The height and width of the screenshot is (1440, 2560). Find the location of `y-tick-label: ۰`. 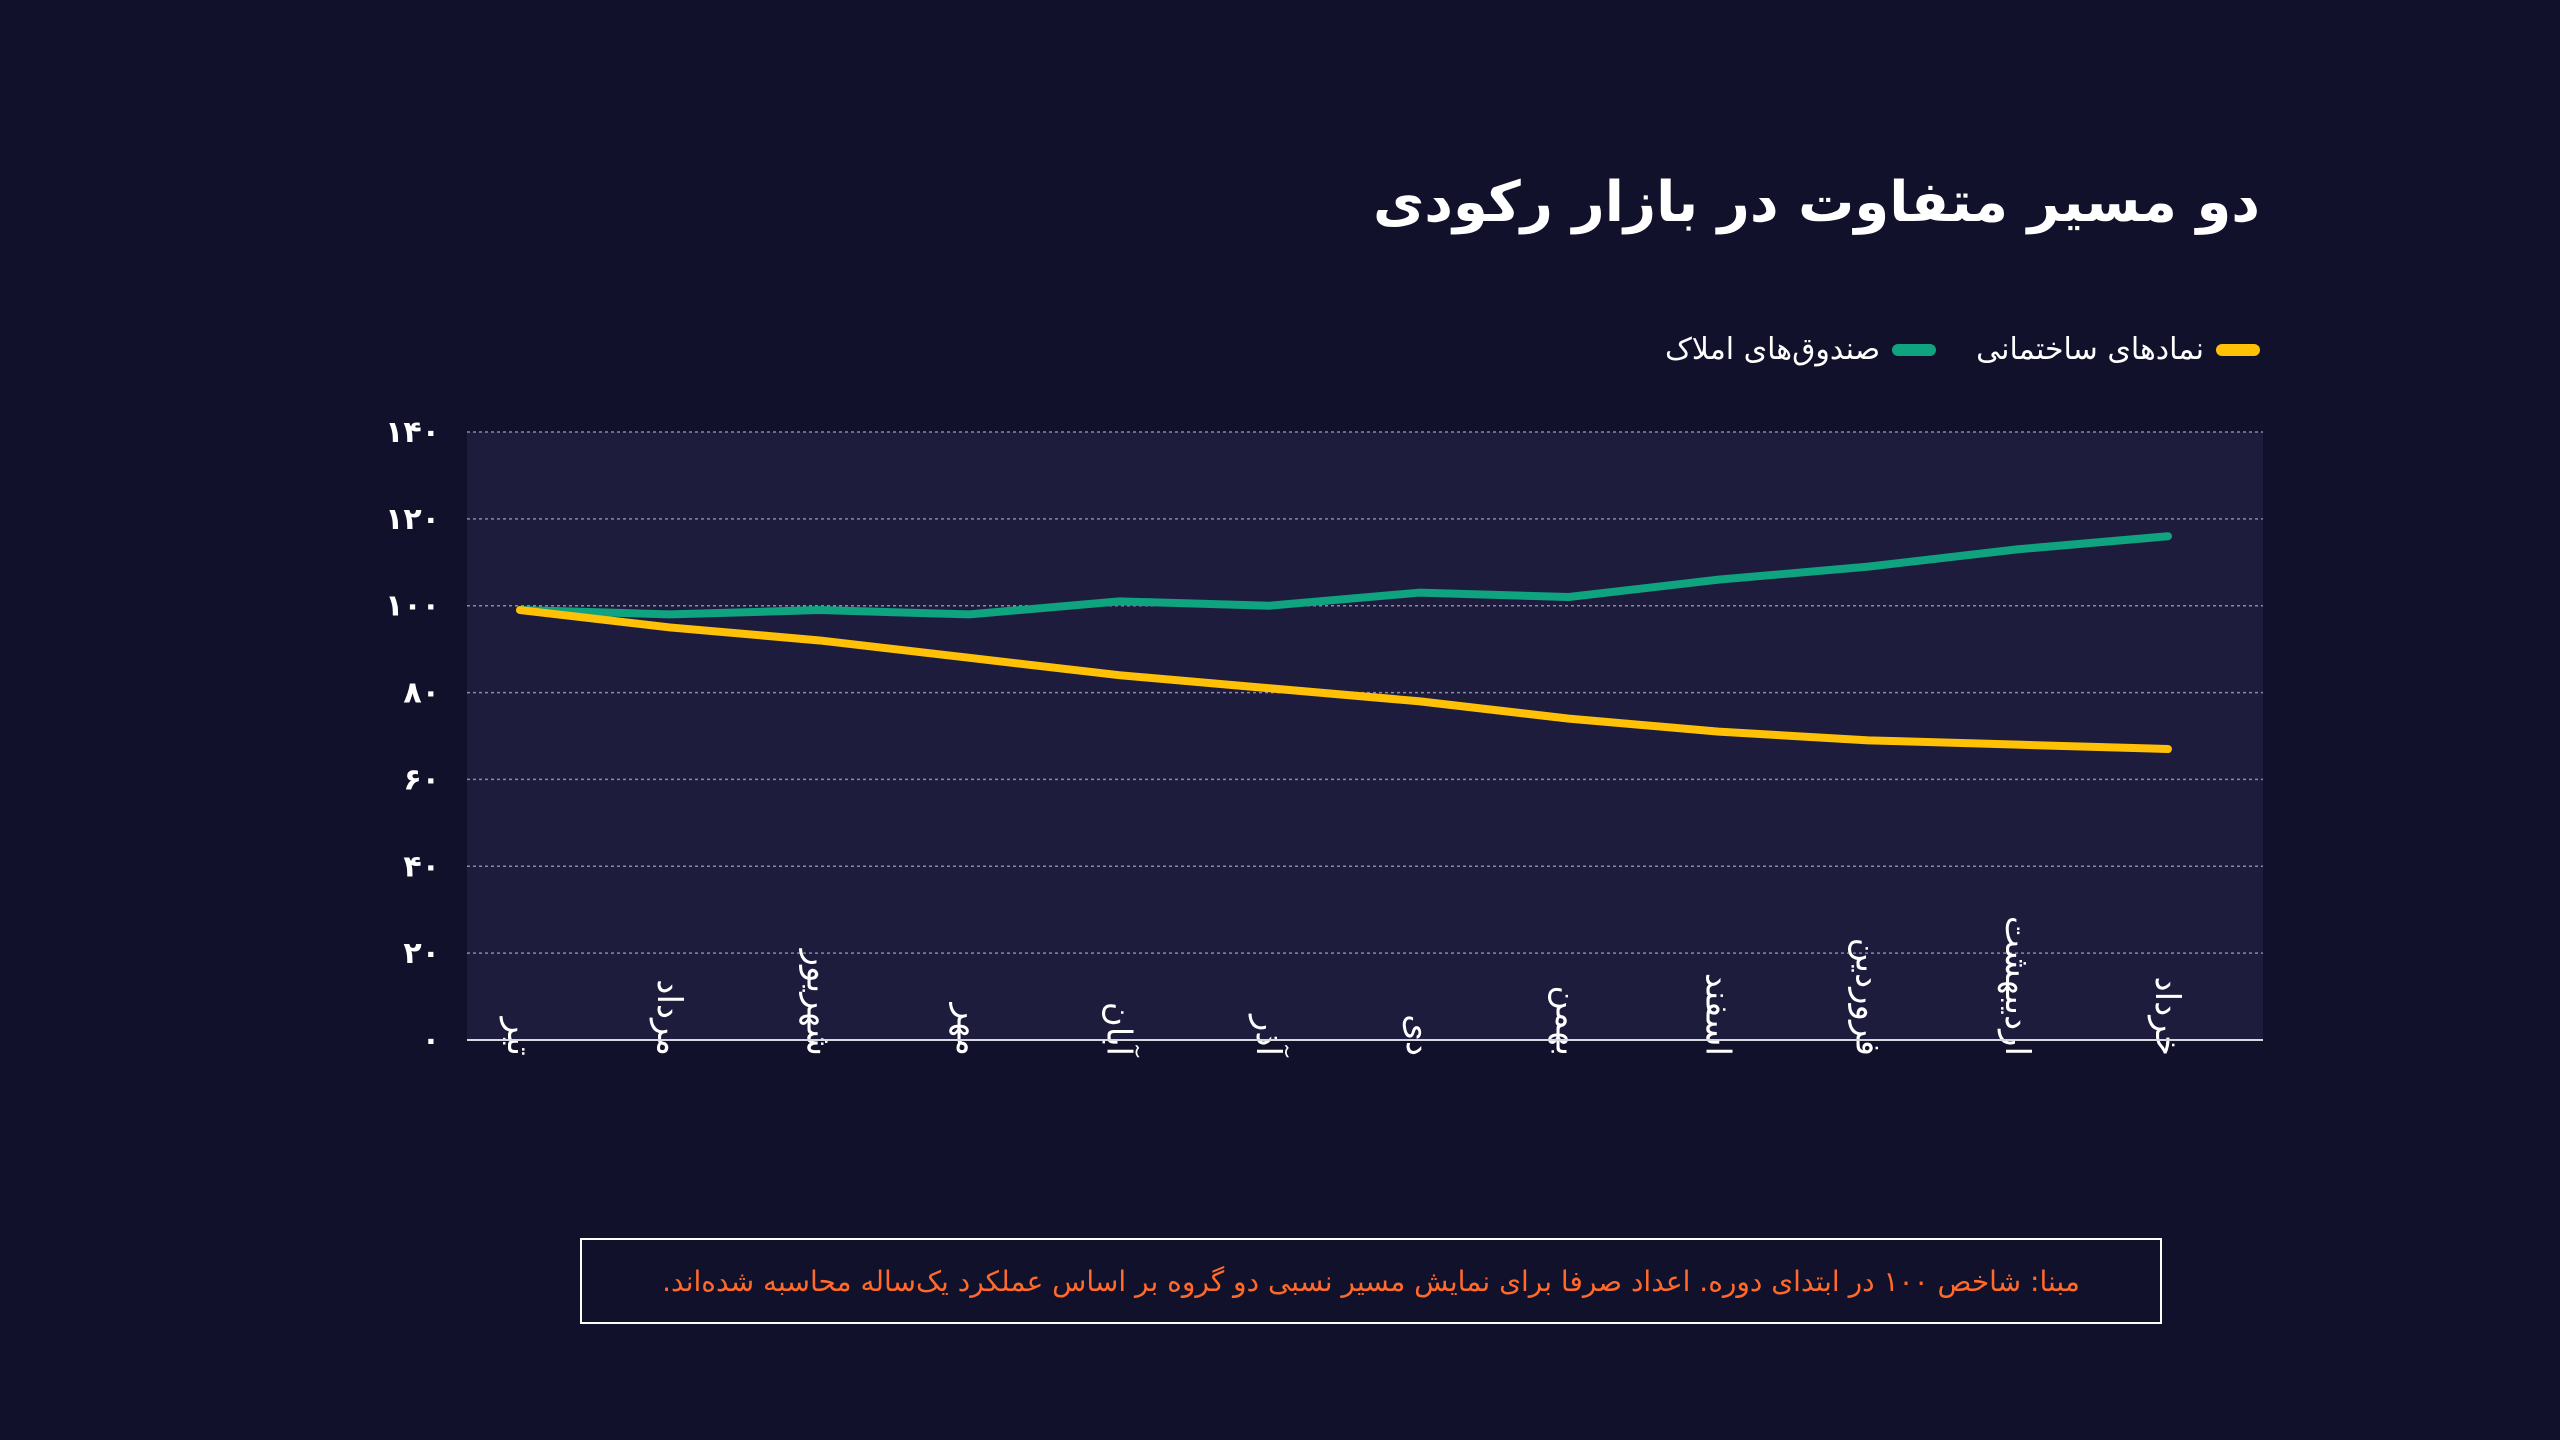

y-tick-label: ۰ is located at coordinates (431, 1040).